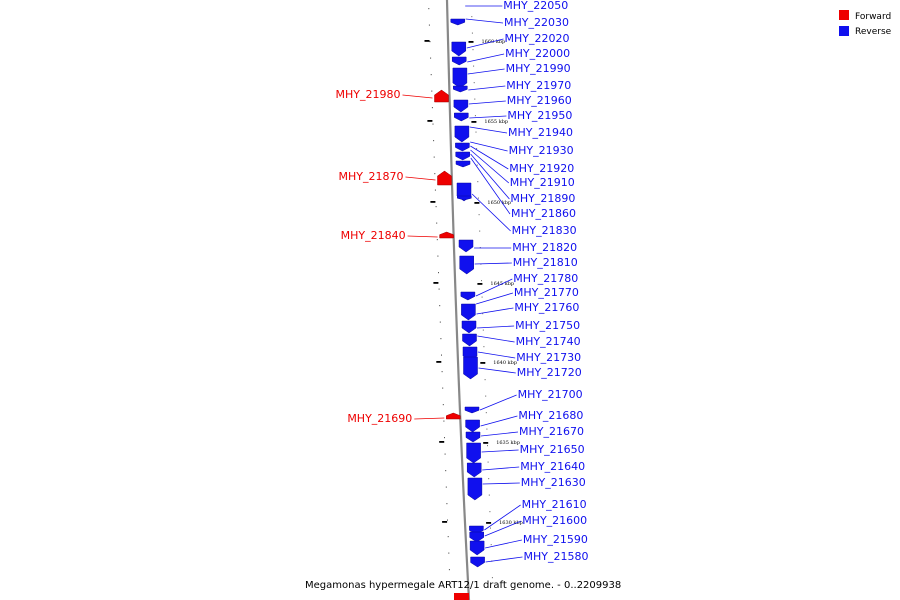 This screenshot has height=600, width=900. Describe the element at coordinates (548, 341) in the screenshot. I see `reverse-gene-label: MHY_21740` at that location.